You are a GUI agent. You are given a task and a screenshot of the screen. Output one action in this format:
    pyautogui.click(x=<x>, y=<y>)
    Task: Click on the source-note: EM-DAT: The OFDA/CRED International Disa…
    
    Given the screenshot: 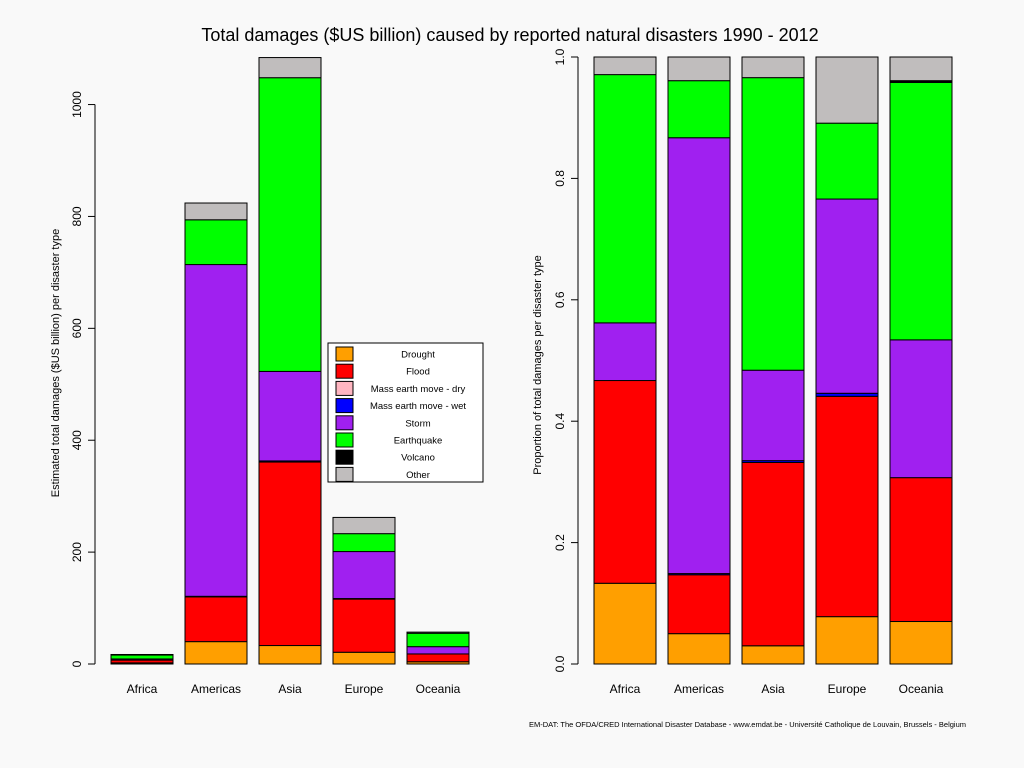 What is the action you would take?
    pyautogui.click(x=747, y=724)
    